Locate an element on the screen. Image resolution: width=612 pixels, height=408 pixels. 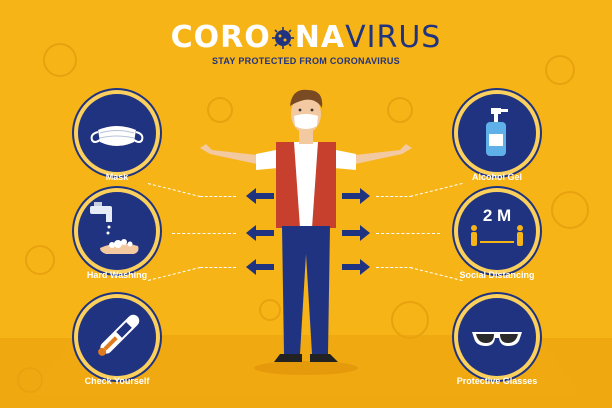
page-title: CORO NAVIRUS is located at coordinates (306, 37).